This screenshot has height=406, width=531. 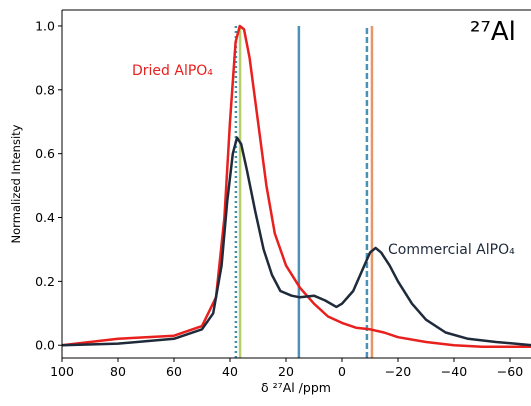 I want to click on y-tick-label: 0.4, so click(x=45, y=217).